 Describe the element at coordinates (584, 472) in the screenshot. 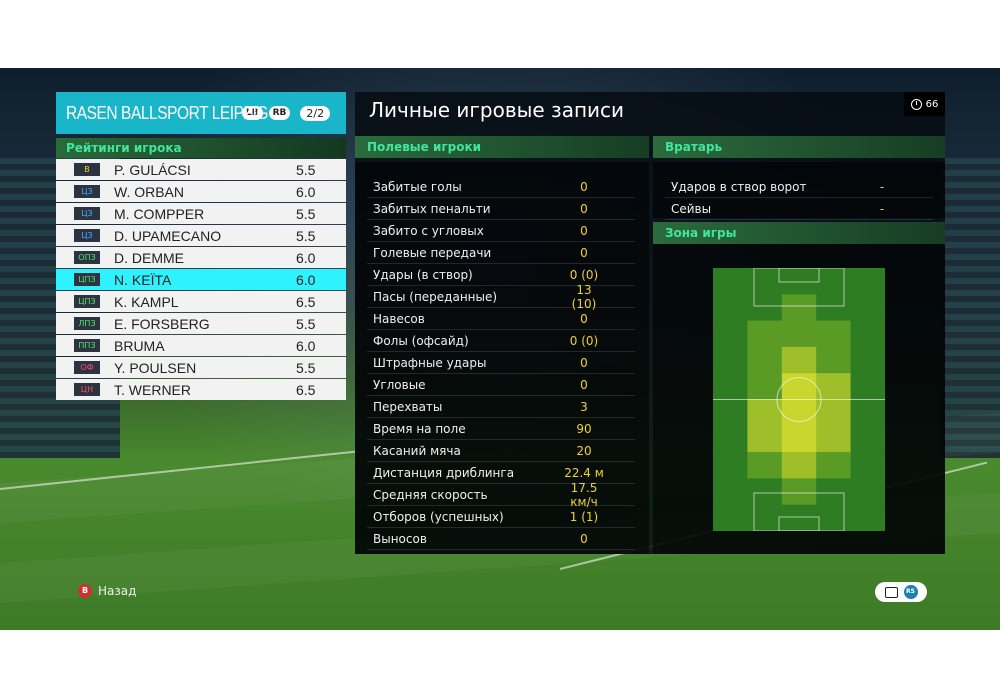

I see `stat-value: 22.4 м` at that location.